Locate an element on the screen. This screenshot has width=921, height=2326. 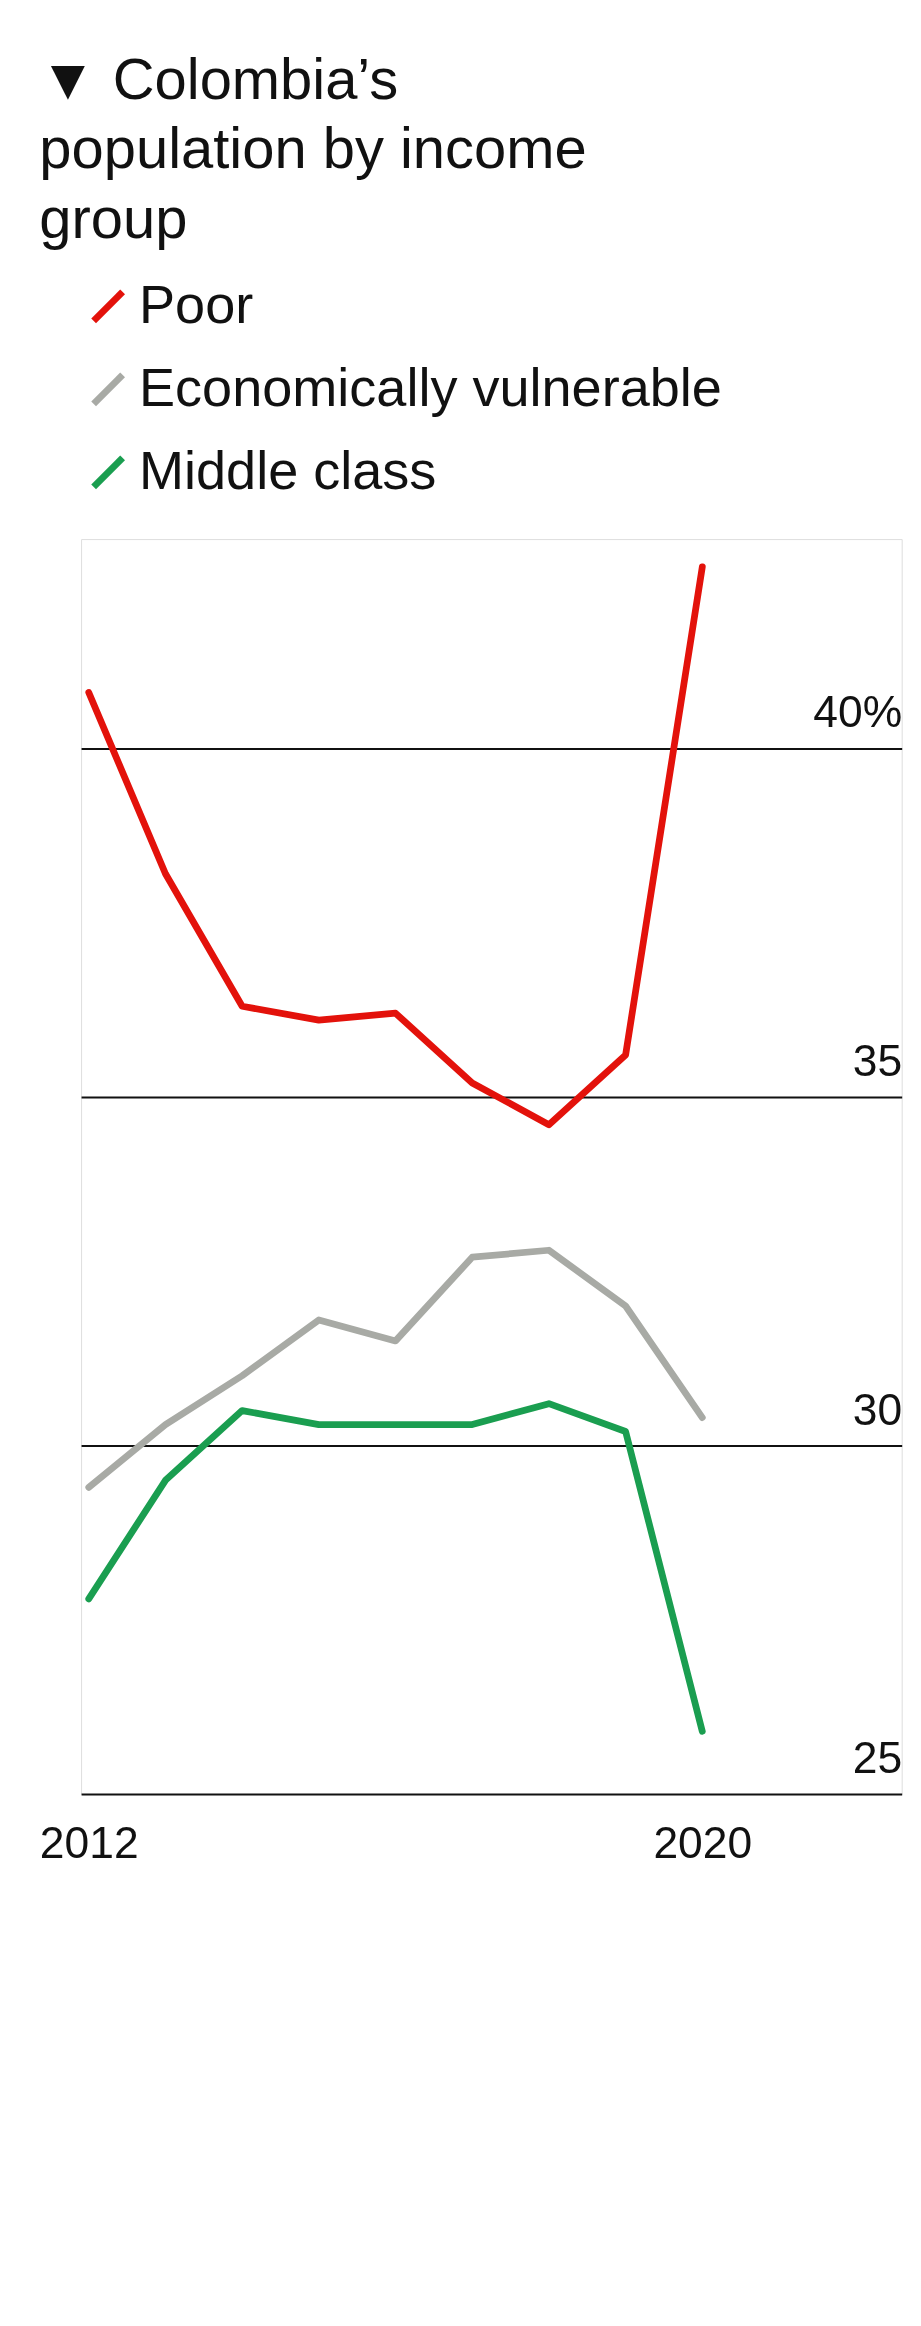
y-tick-label: 40% is located at coordinates (858, 712).